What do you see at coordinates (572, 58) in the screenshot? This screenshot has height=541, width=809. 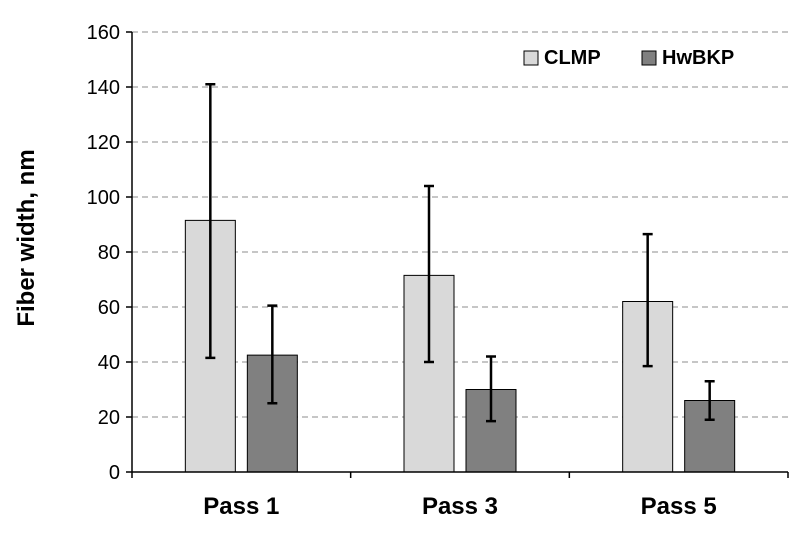 I see `legend-label-clmp: CLMP` at bounding box center [572, 58].